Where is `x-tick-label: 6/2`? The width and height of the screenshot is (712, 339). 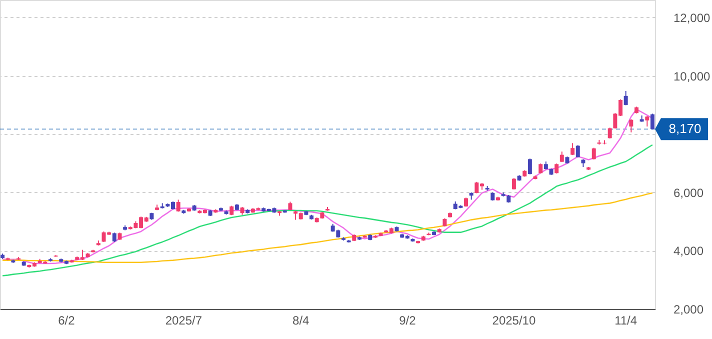 x-tick-label: 6/2 is located at coordinates (67, 321).